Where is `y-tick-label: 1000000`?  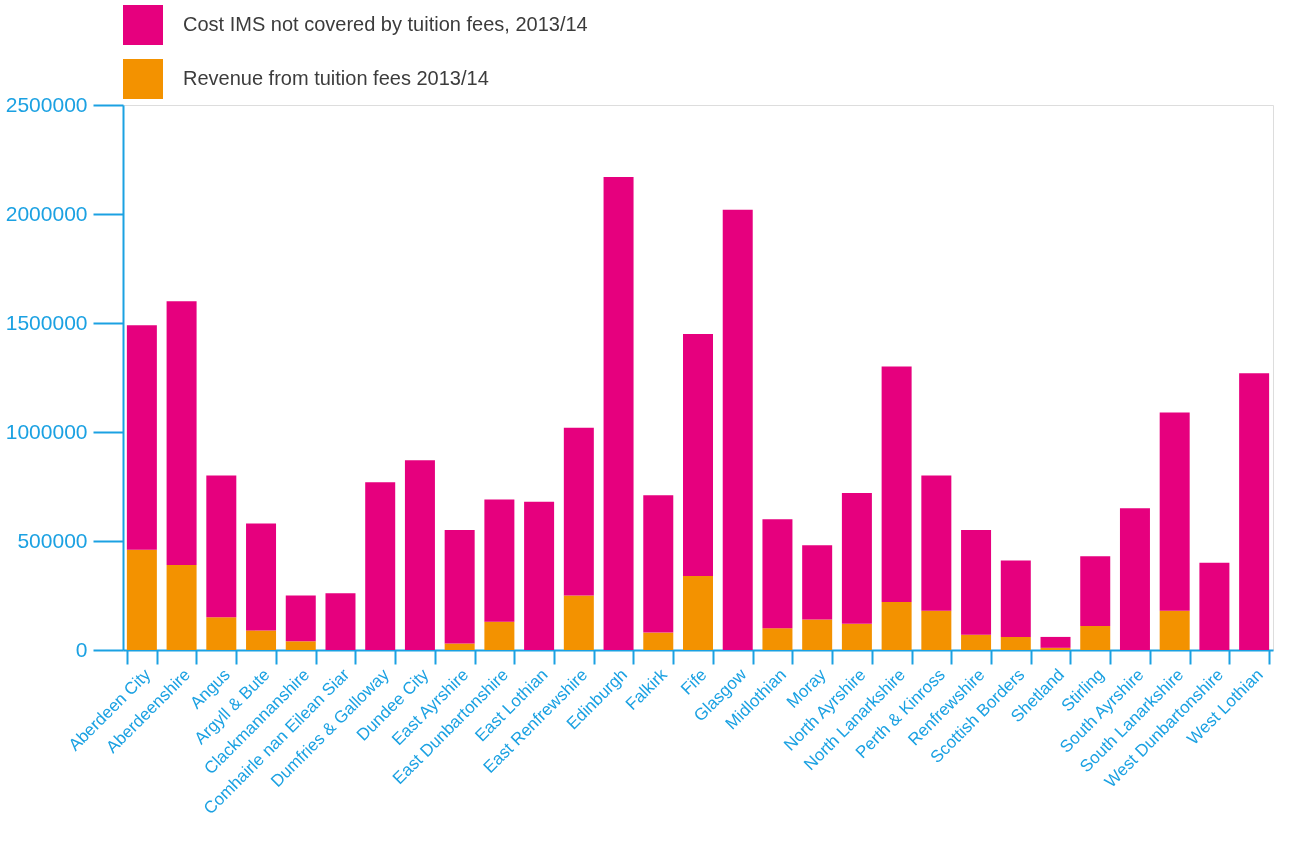
y-tick-label: 1000000 is located at coordinates (46, 431).